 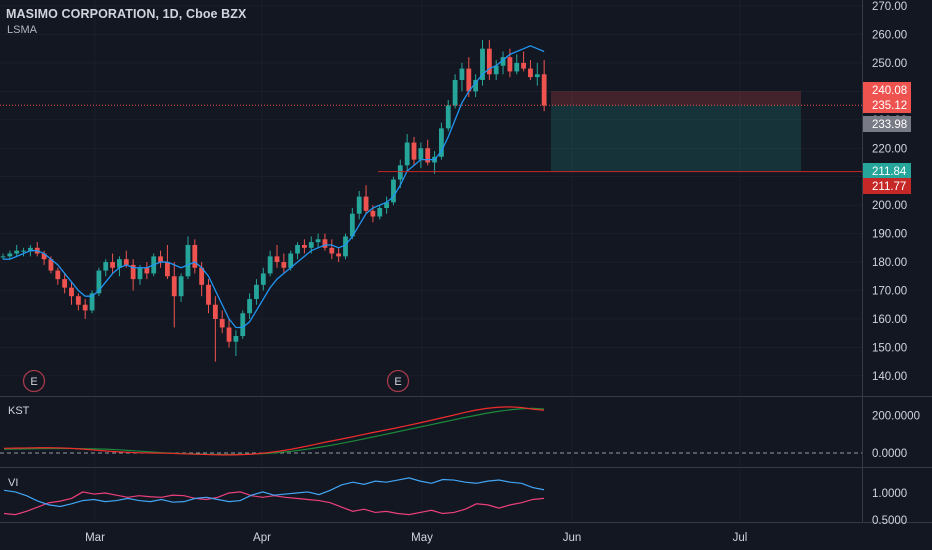 I want to click on vi-axis: 1.0000 0.5000, so click(x=889, y=507).